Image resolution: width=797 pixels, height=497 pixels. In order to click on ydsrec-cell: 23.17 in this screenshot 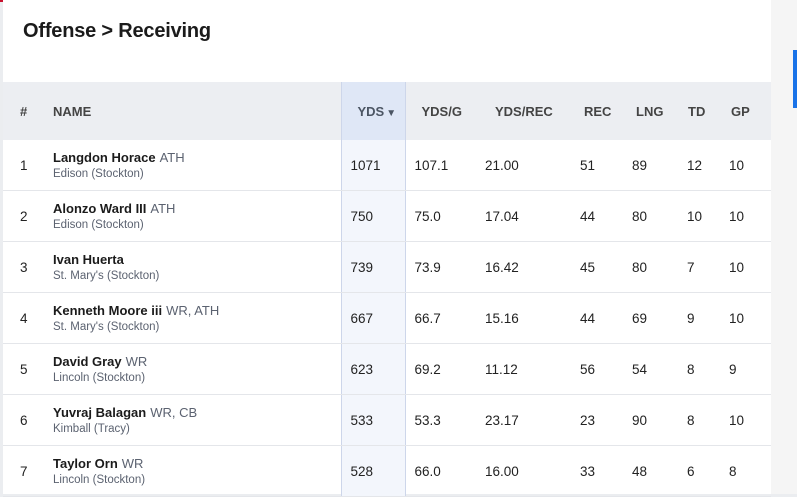, I will do `click(525, 420)`.